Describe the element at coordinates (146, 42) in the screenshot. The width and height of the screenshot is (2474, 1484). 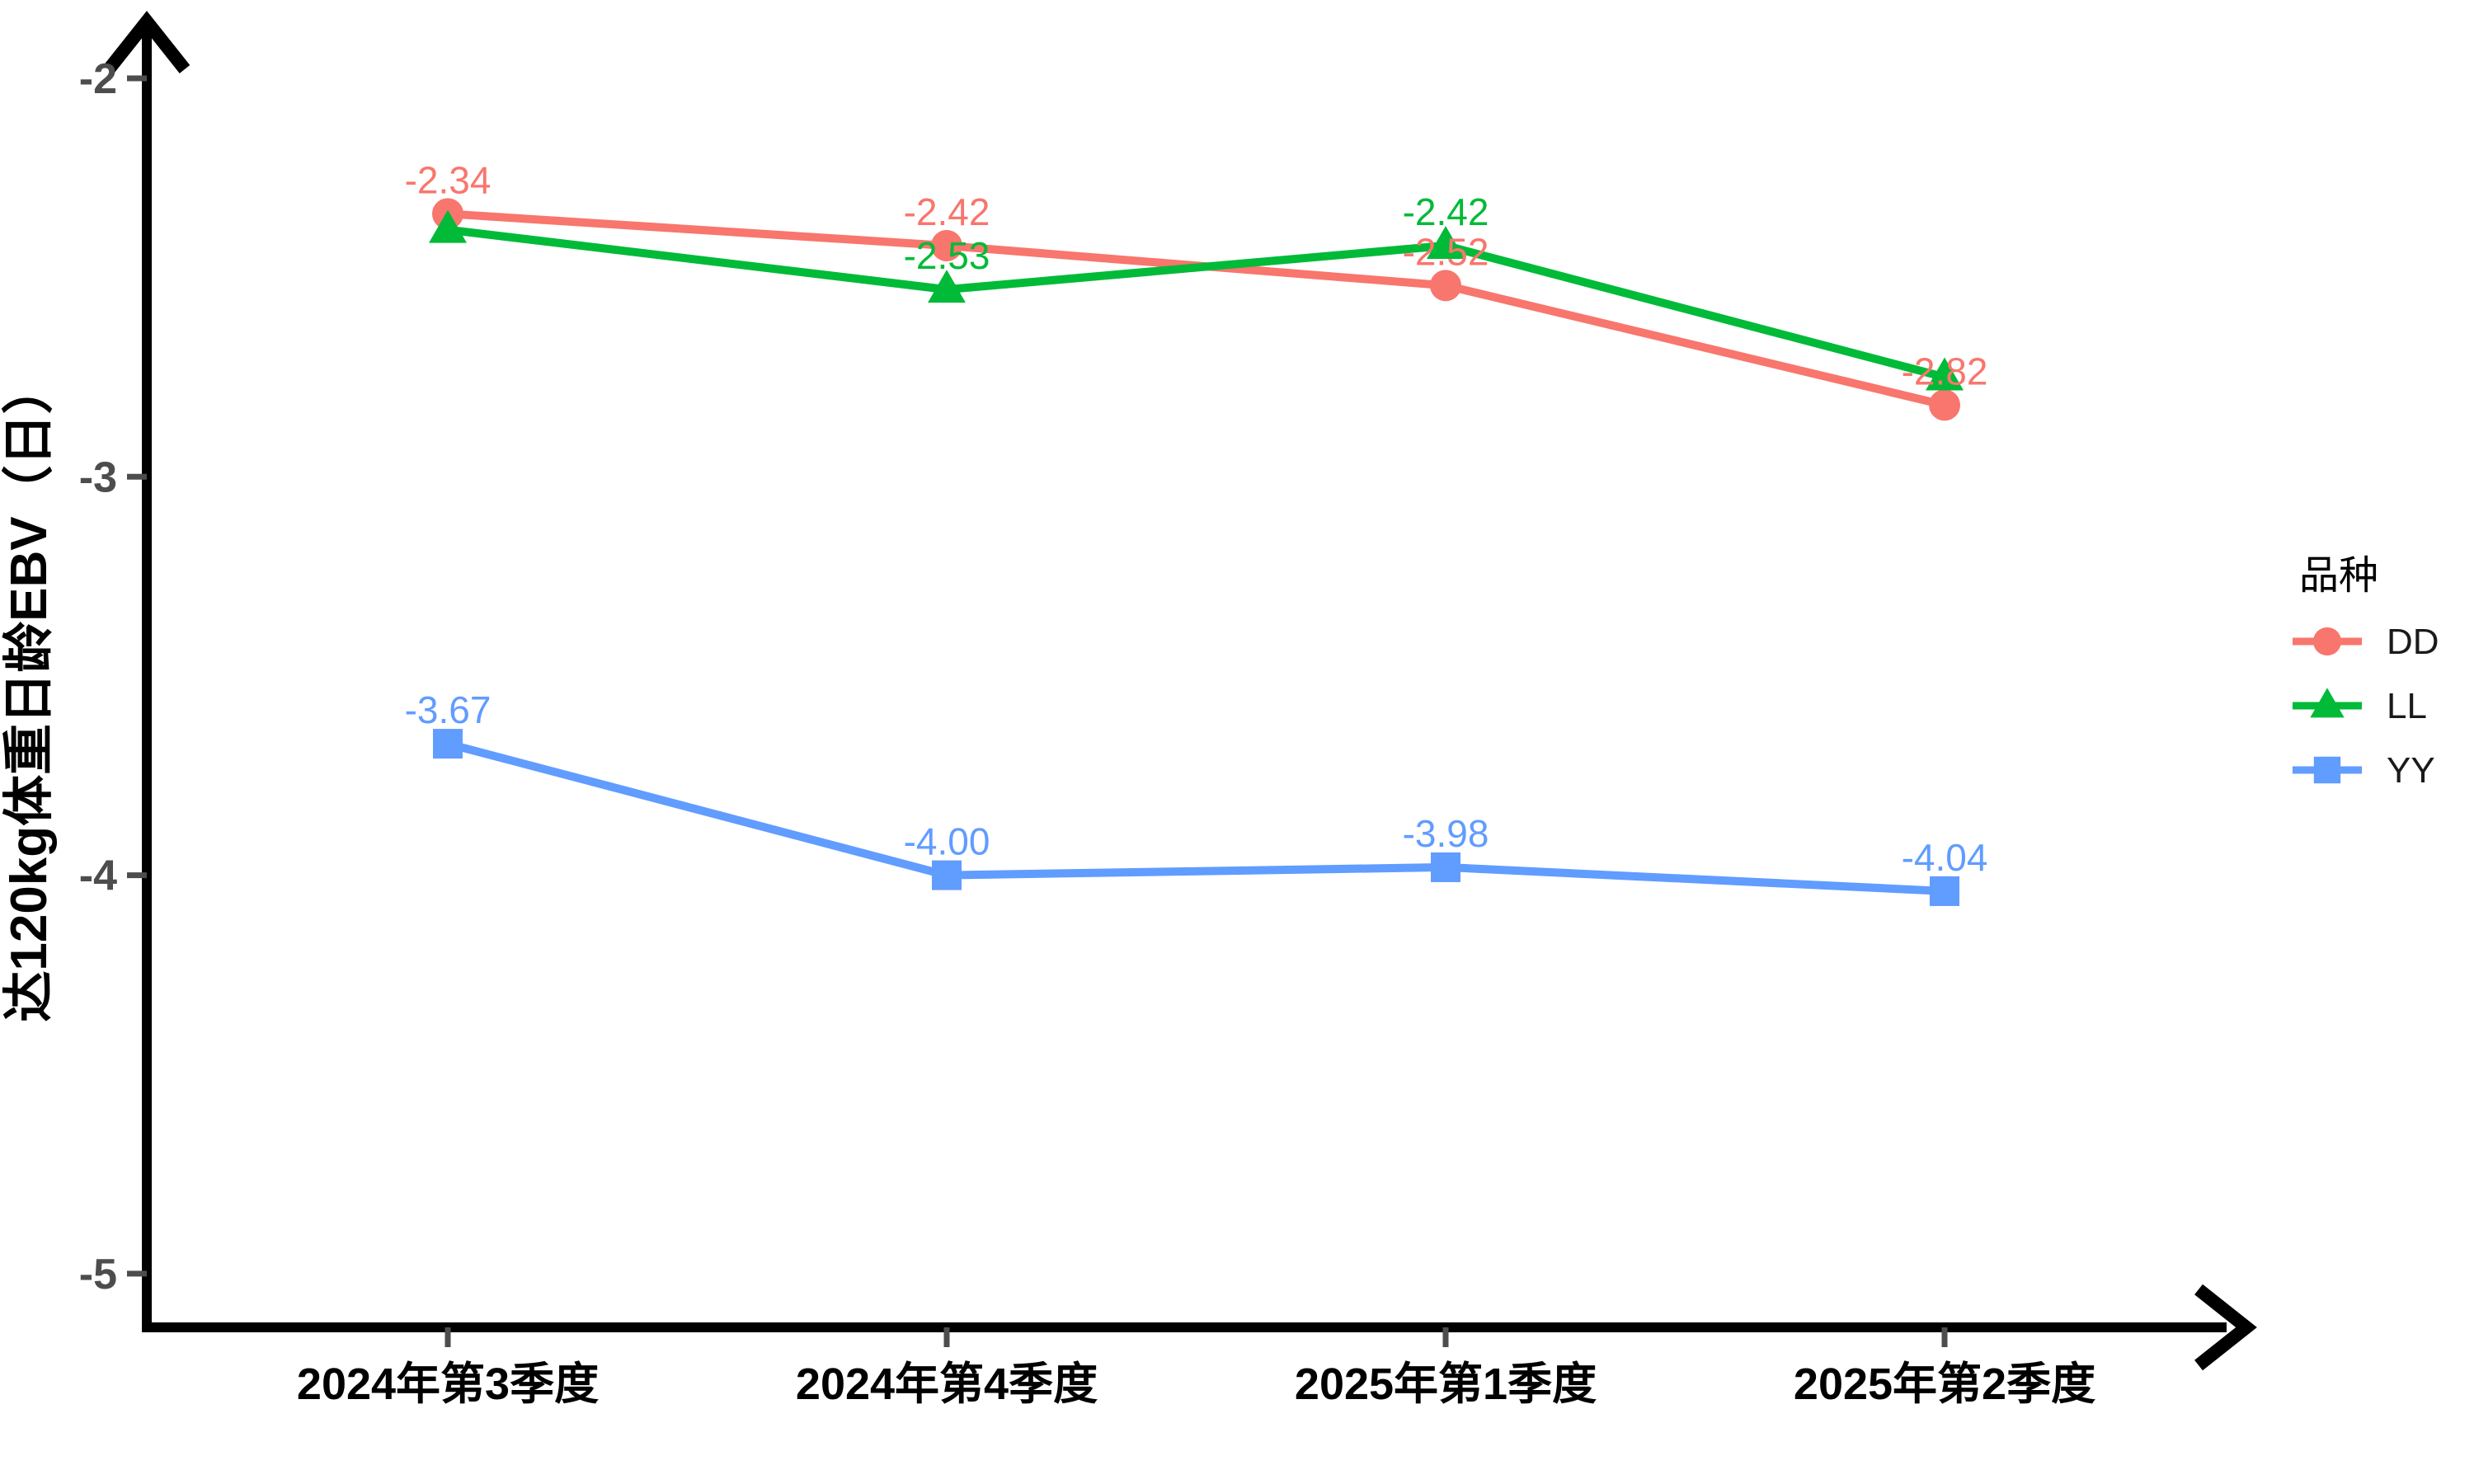
I see `y-axis-arrow-icon` at that location.